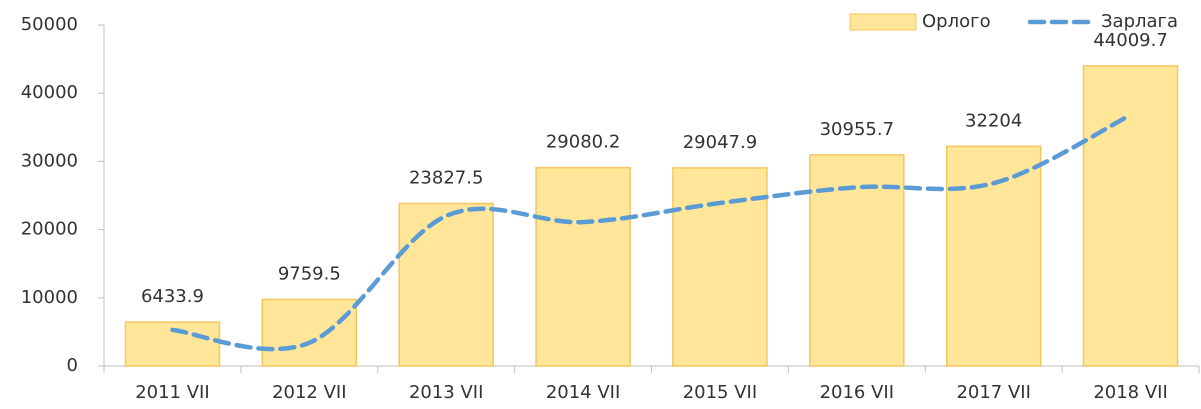  What do you see at coordinates (1139, 21) in the screenshot?
I see `legend-label: Зарлага` at bounding box center [1139, 21].